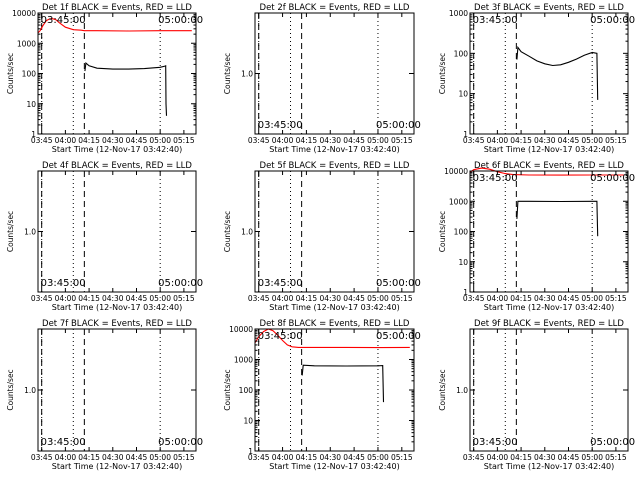 The width and height of the screenshot is (640, 480). What do you see at coordinates (335, 166) in the screenshot?
I see `panel-title: Det 5f BLACK = Events, RED = LLD` at bounding box center [335, 166].